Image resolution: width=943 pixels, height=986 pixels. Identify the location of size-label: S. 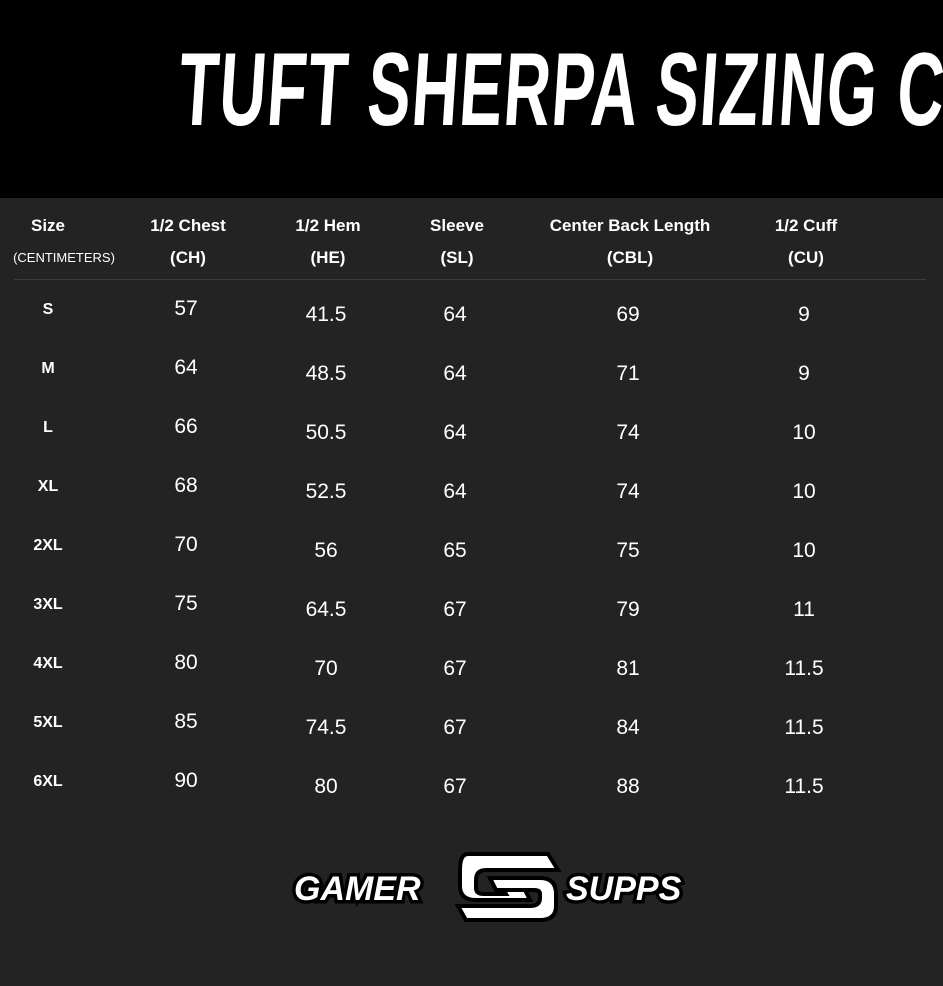
(48, 309).